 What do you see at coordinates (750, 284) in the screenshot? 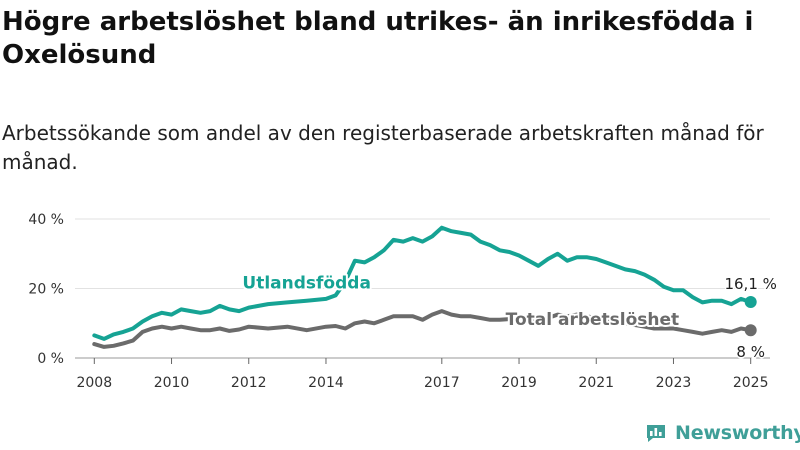
I see `end-value-label: 16,1 %` at bounding box center [750, 284].